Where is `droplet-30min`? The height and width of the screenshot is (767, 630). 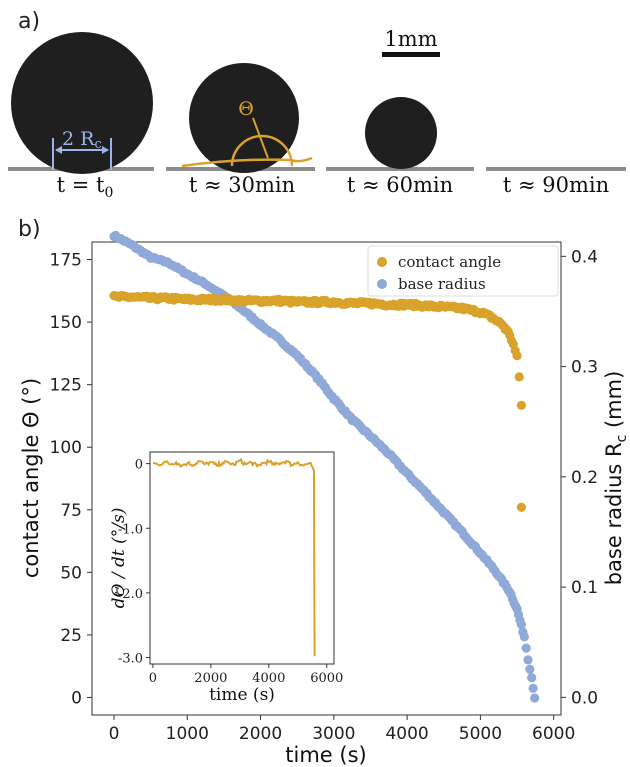 droplet-30min is located at coordinates (244, 118).